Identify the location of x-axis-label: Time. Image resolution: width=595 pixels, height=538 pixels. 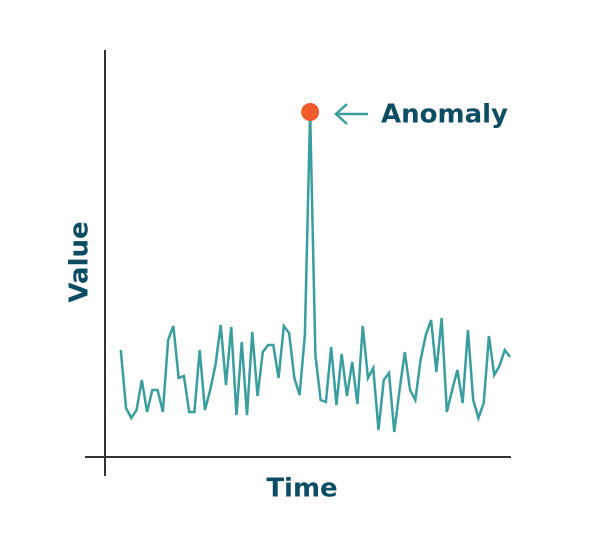
(301, 489).